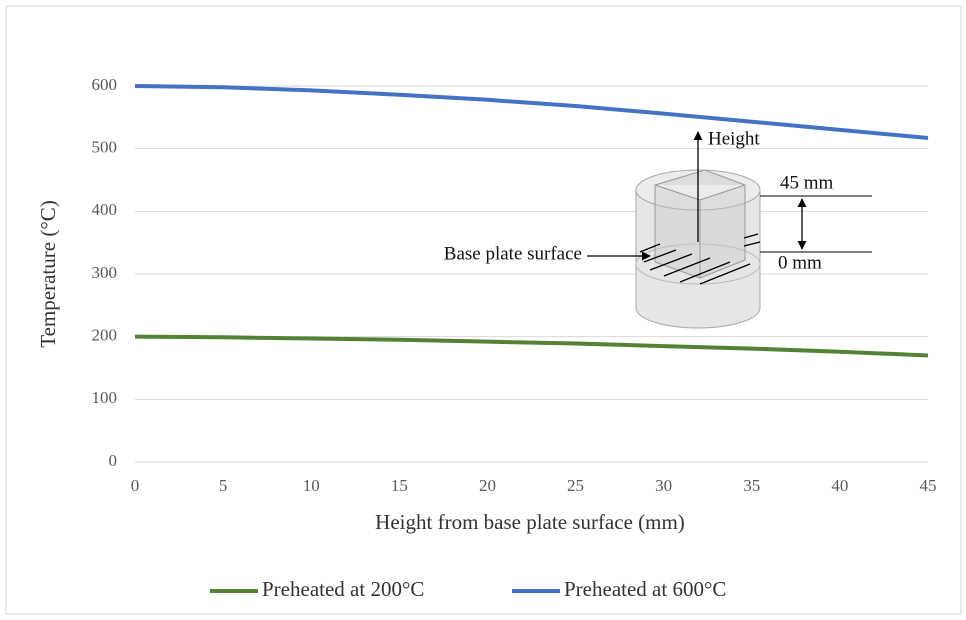 The image size is (966, 620). I want to click on y-tick-label: 200, so click(105, 335).